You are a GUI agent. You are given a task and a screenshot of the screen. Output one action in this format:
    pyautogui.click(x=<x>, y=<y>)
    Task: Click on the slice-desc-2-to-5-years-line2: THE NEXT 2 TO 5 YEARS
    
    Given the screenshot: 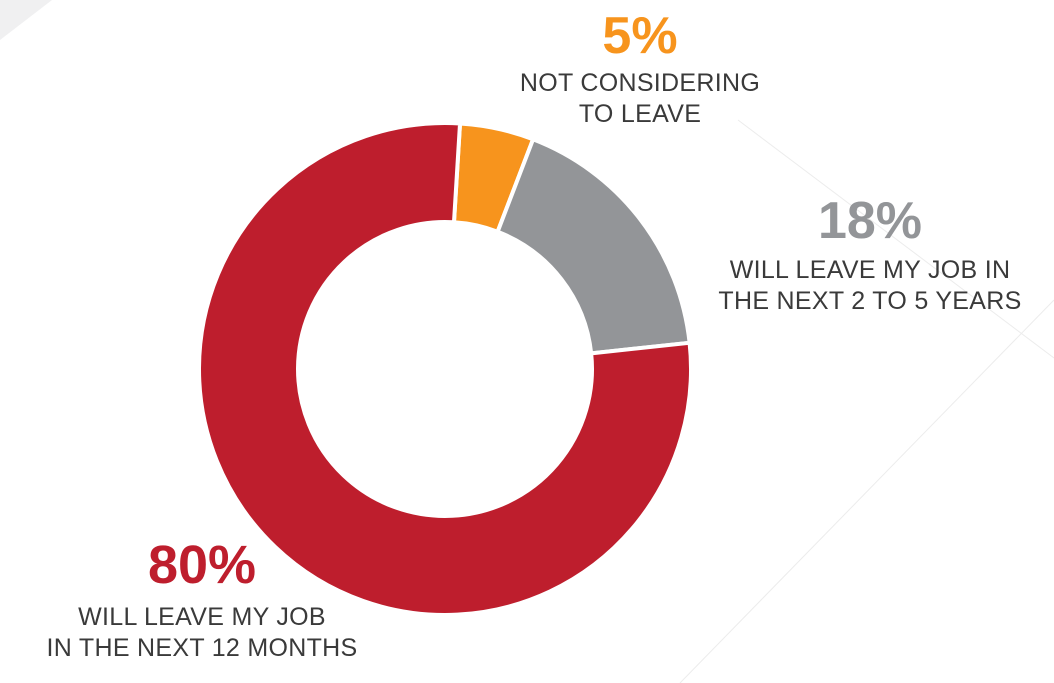 What is the action you would take?
    pyautogui.click(x=870, y=301)
    